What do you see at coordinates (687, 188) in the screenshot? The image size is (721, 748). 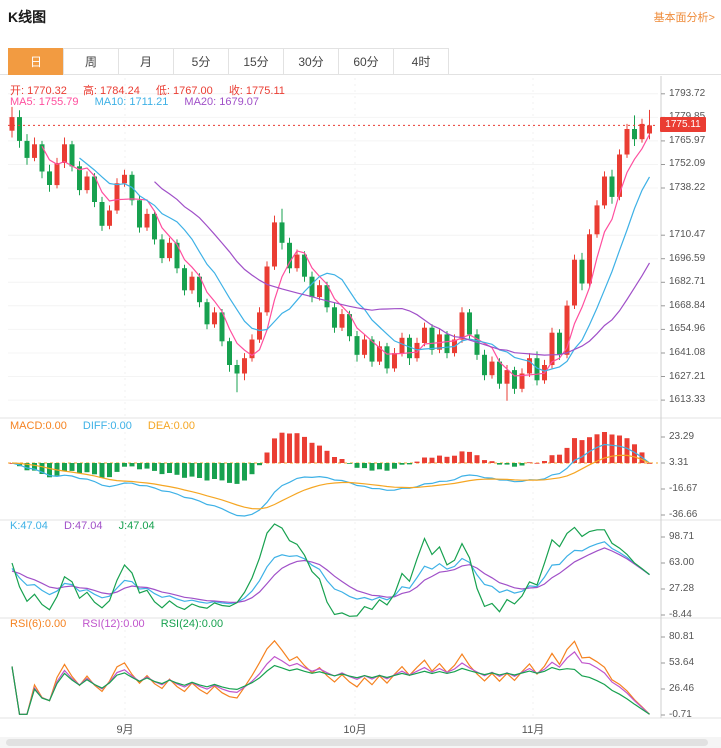 I see `axis-tick-label: 1738.22` at bounding box center [687, 188].